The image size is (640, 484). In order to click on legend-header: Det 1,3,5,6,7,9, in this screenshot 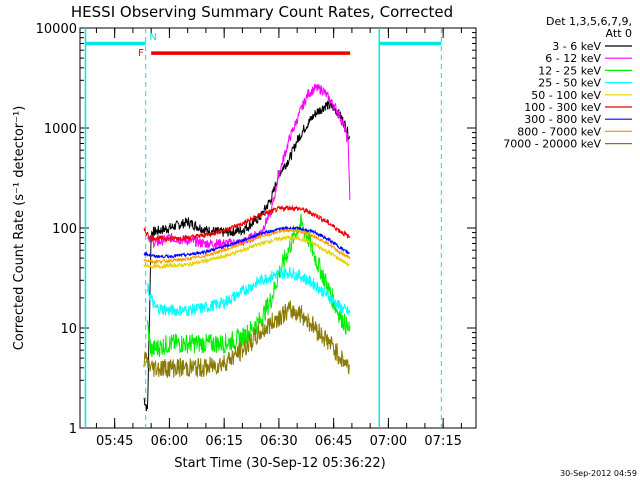, I will do `click(589, 21)`.